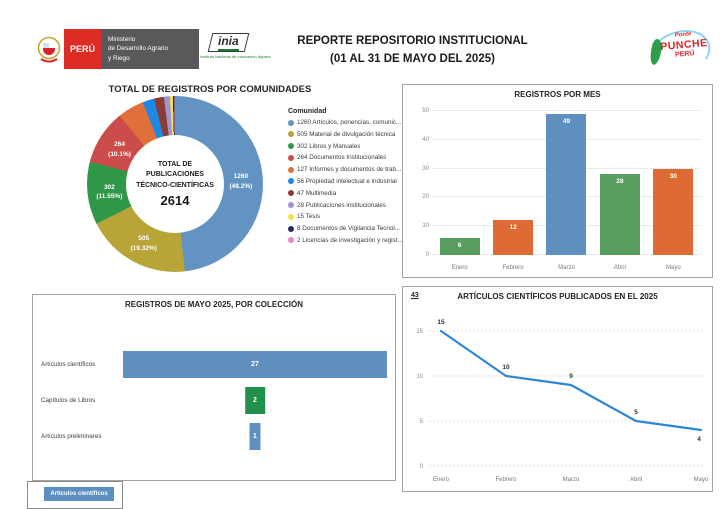  I want to click on legend-item: 47 Multimedia, so click(348, 193).